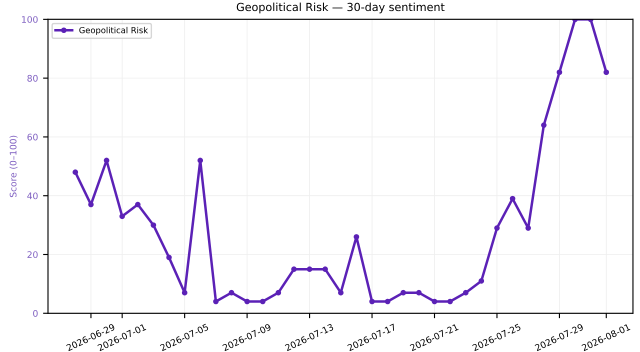  What do you see at coordinates (32, 78) in the screenshot?
I see `y-tick-label: 80` at bounding box center [32, 78].